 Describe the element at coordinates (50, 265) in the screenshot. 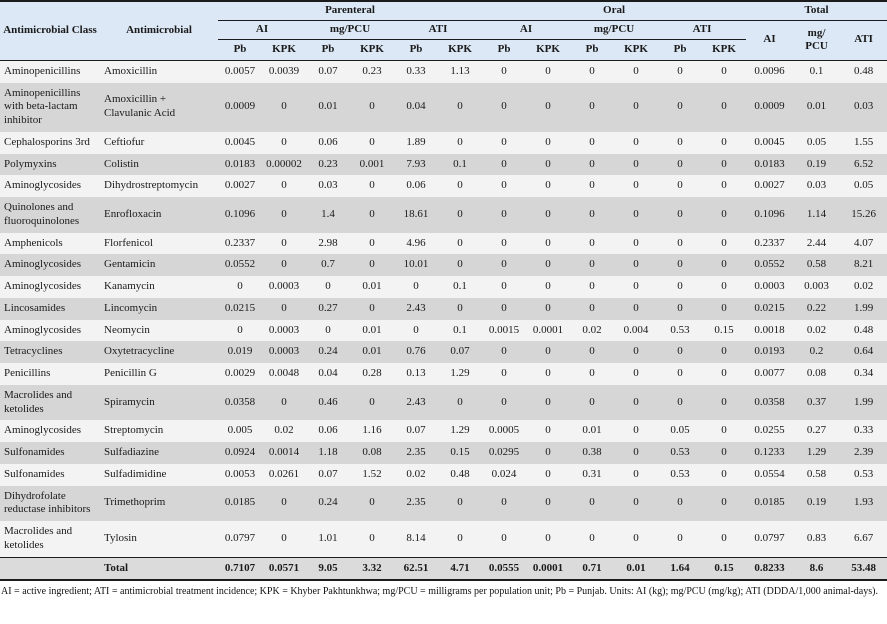

I see `class-cell: Aminoglycosides` at that location.